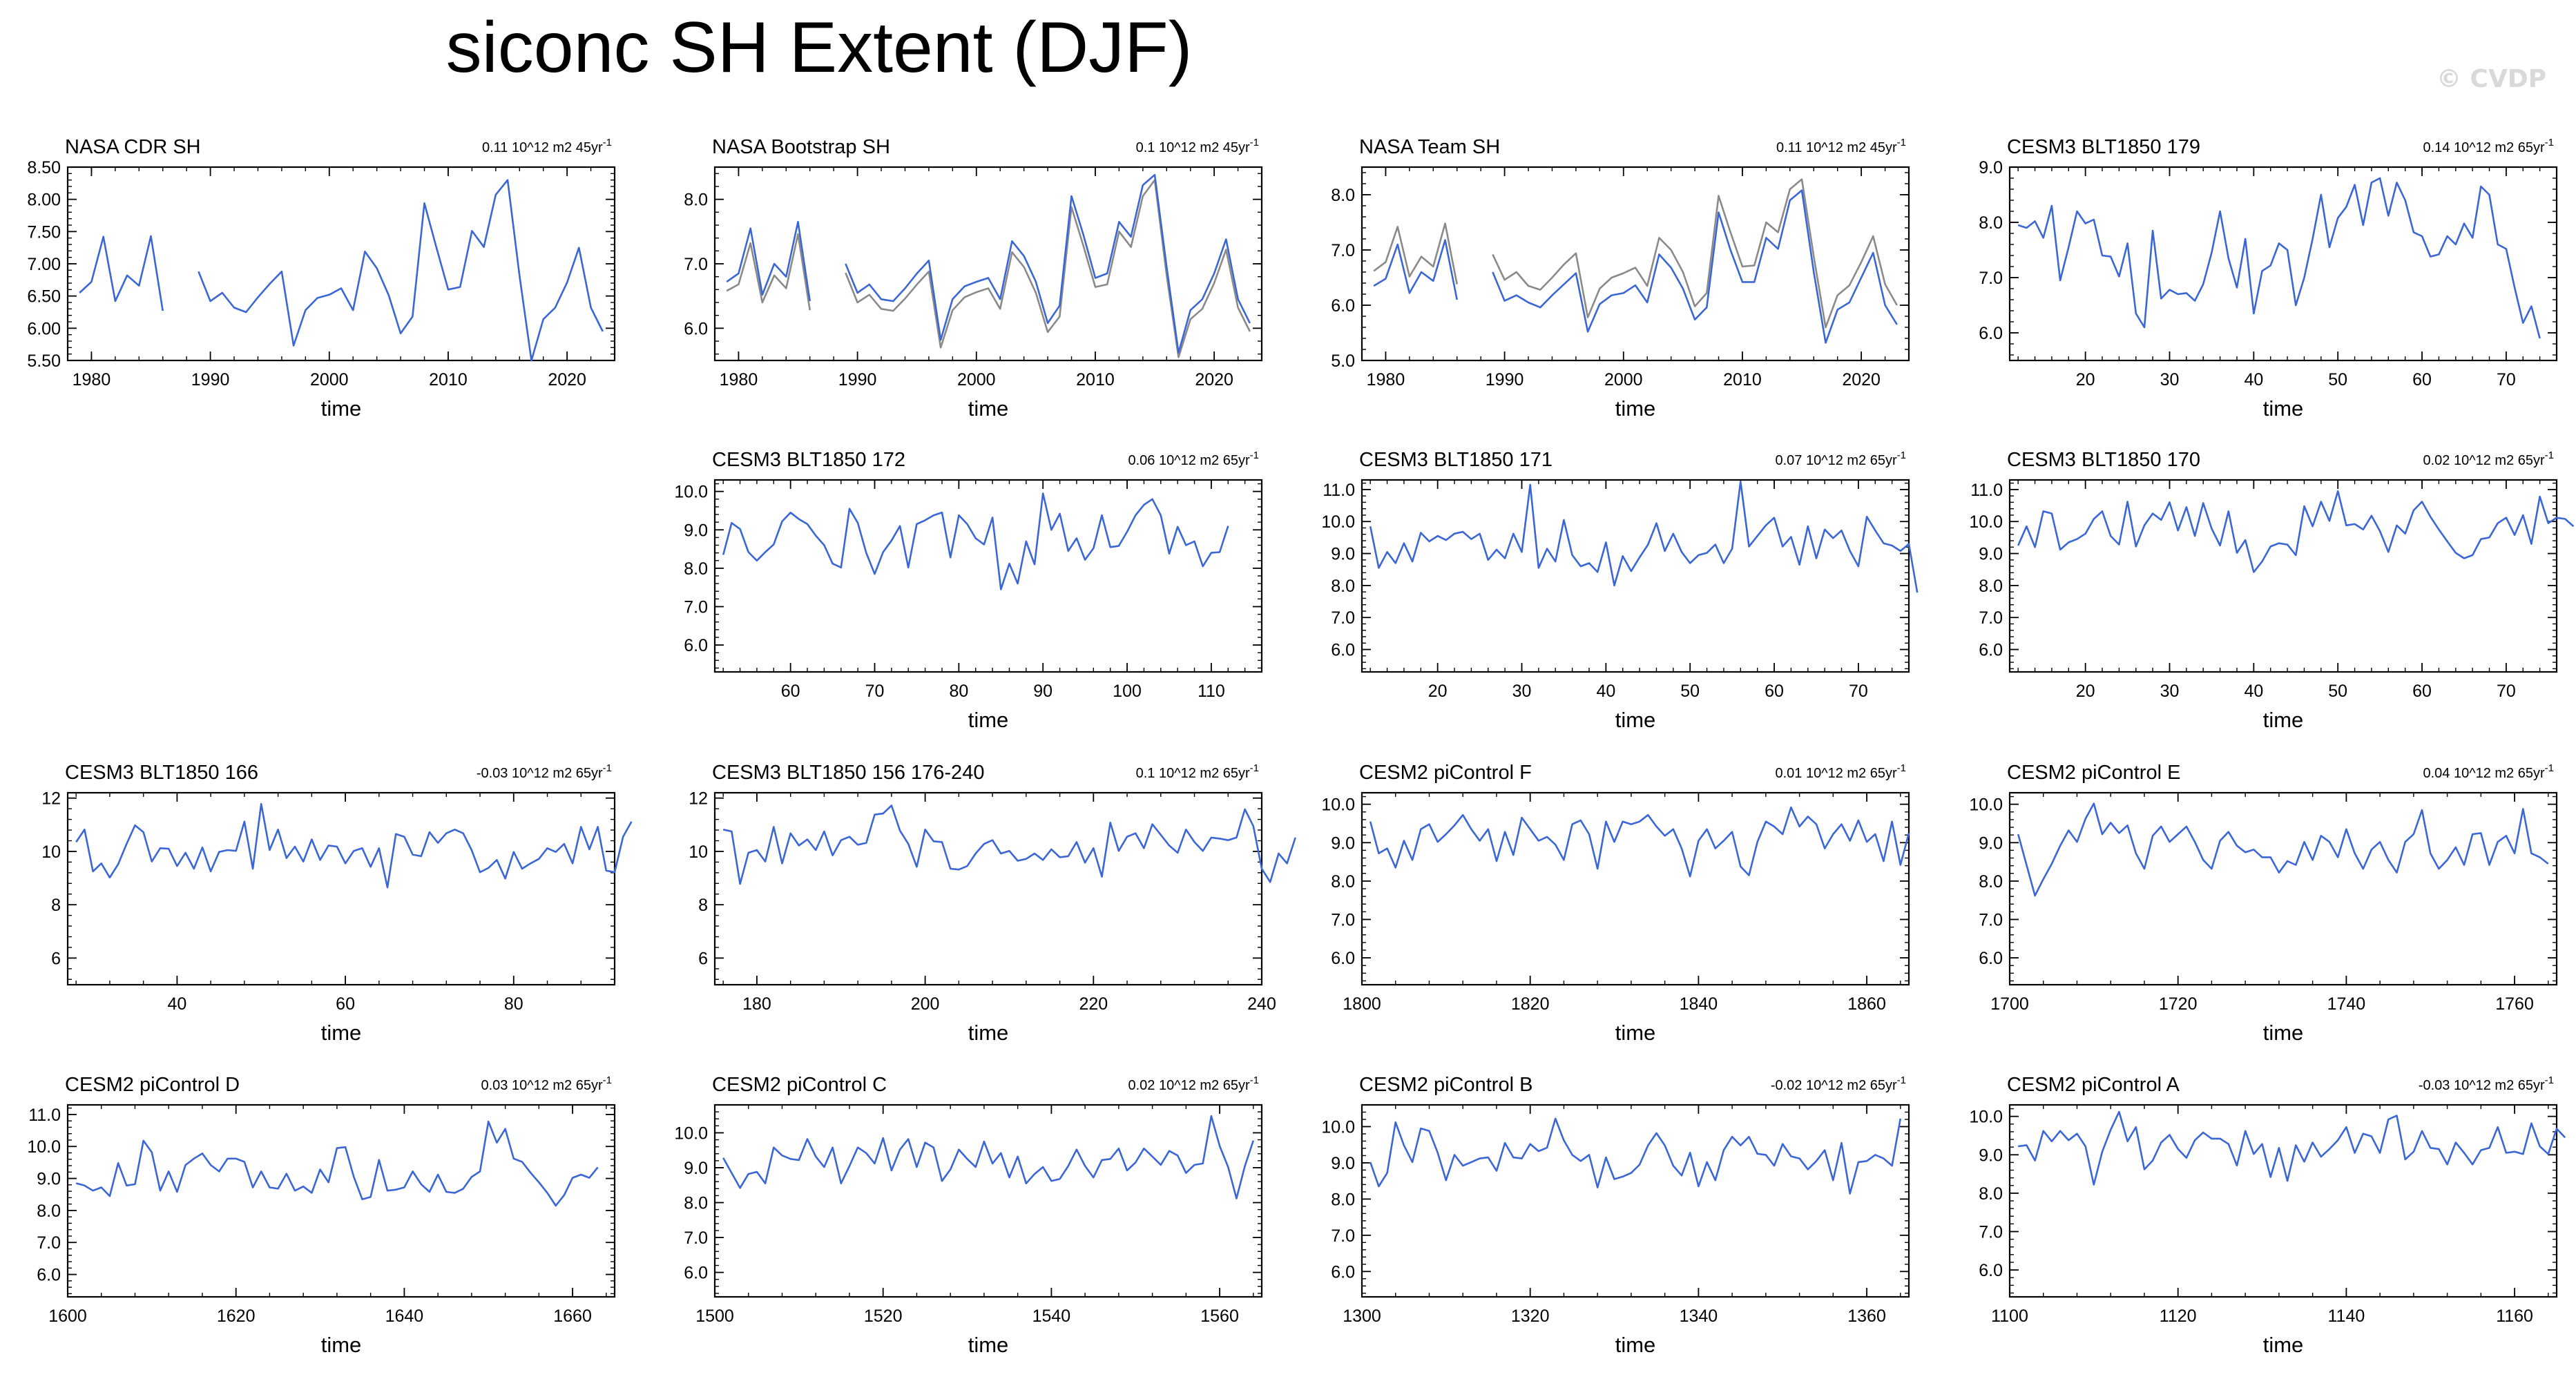 This screenshot has height=1388, width=2576. I want to click on panel-title: CESM3 BLT1850 171, so click(1456, 460).